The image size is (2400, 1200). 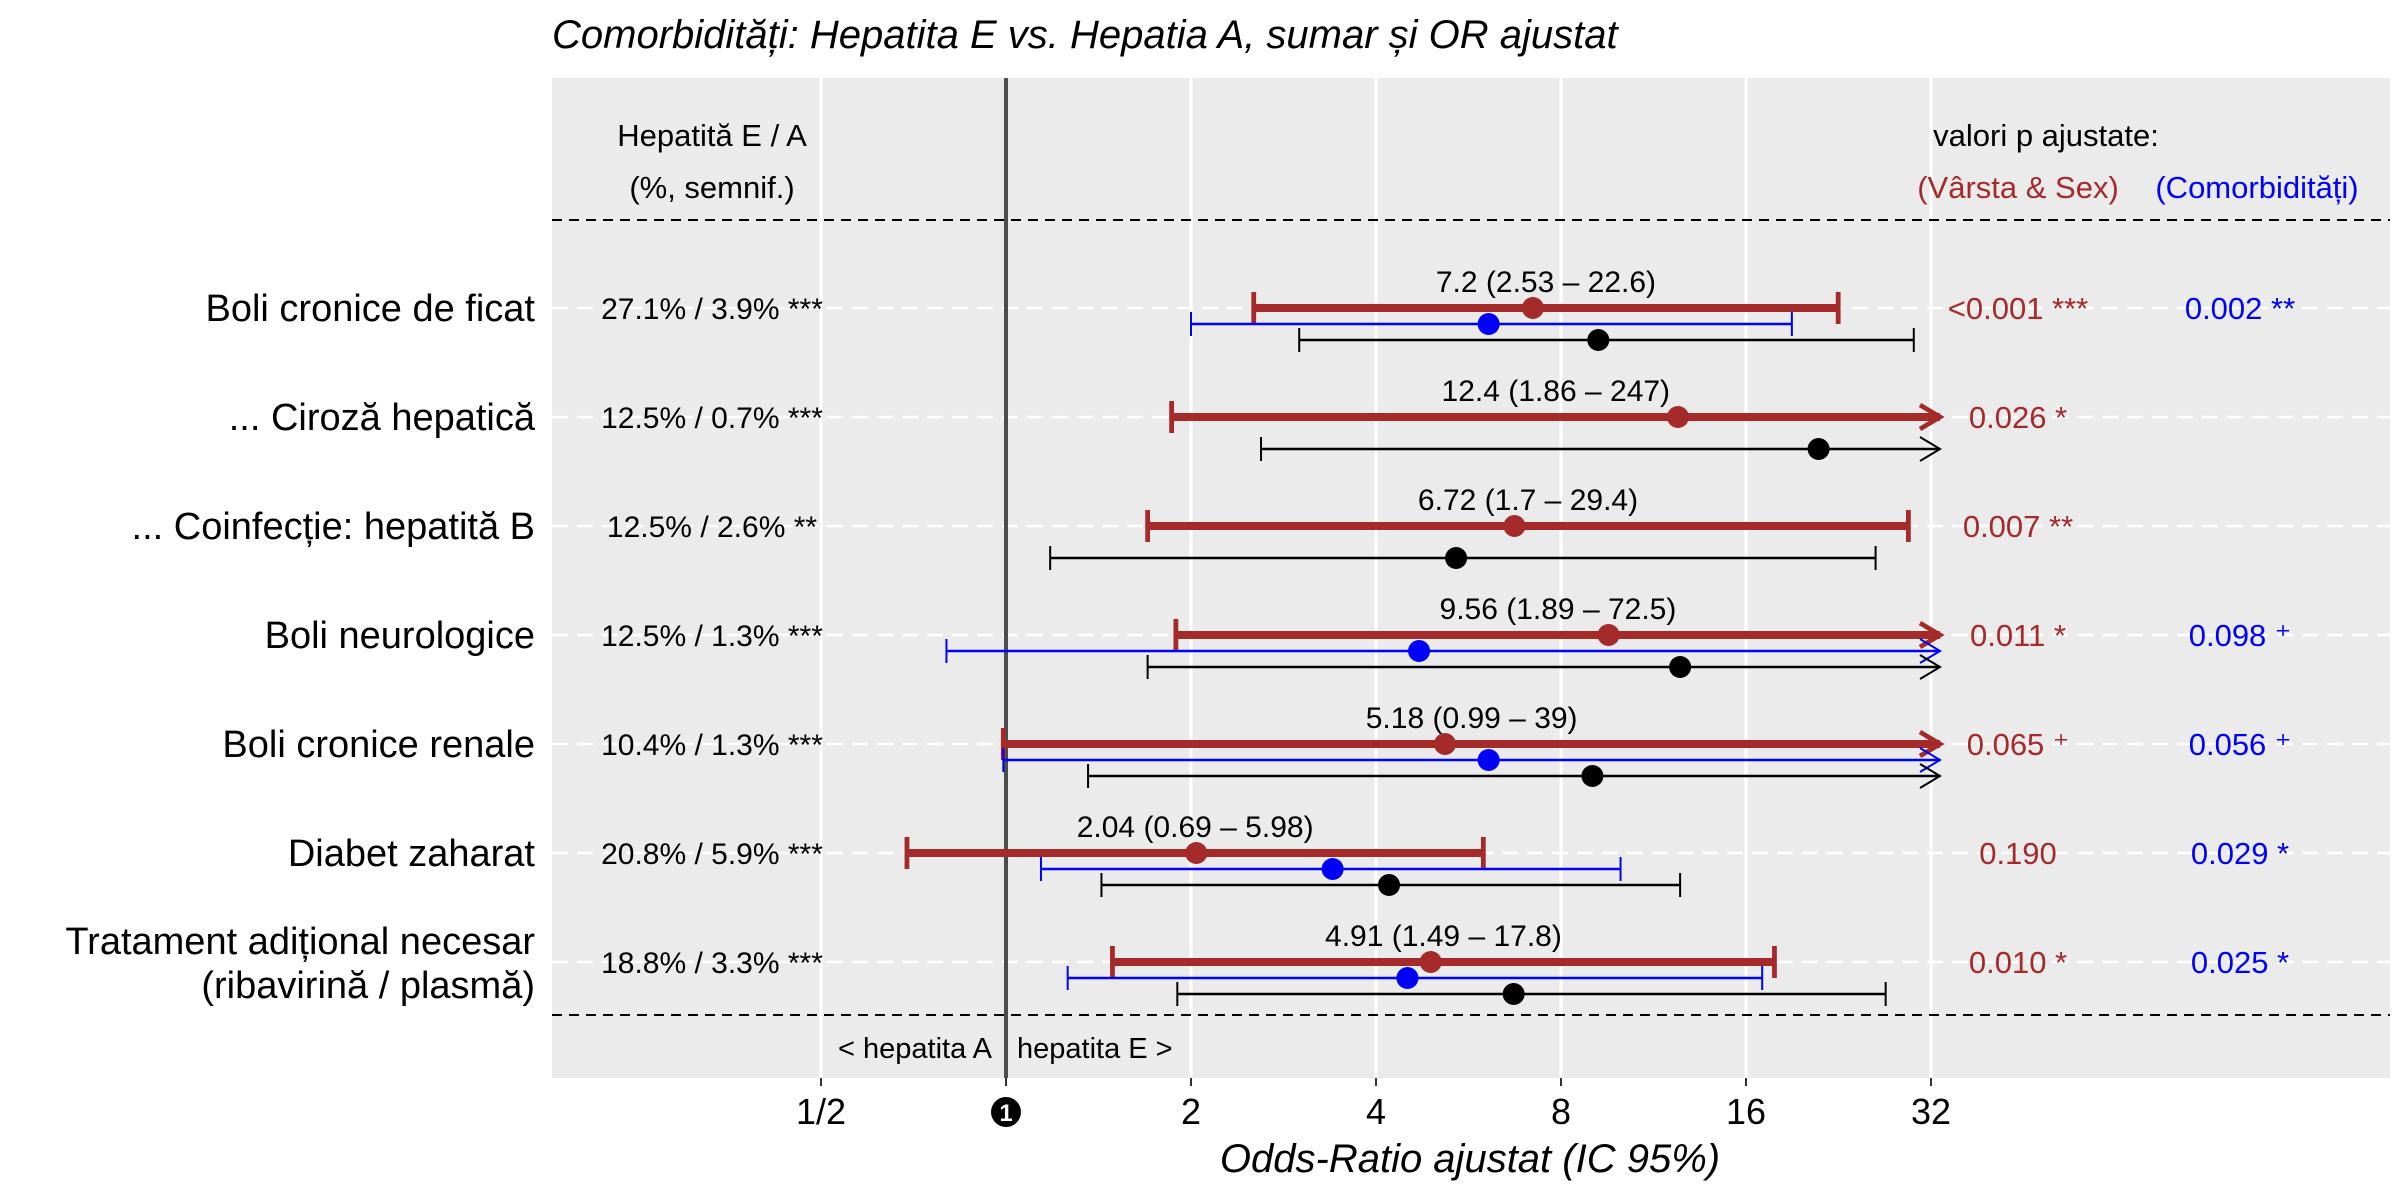 What do you see at coordinates (1191, 1111) in the screenshot?
I see `x-tick-label: 2` at bounding box center [1191, 1111].